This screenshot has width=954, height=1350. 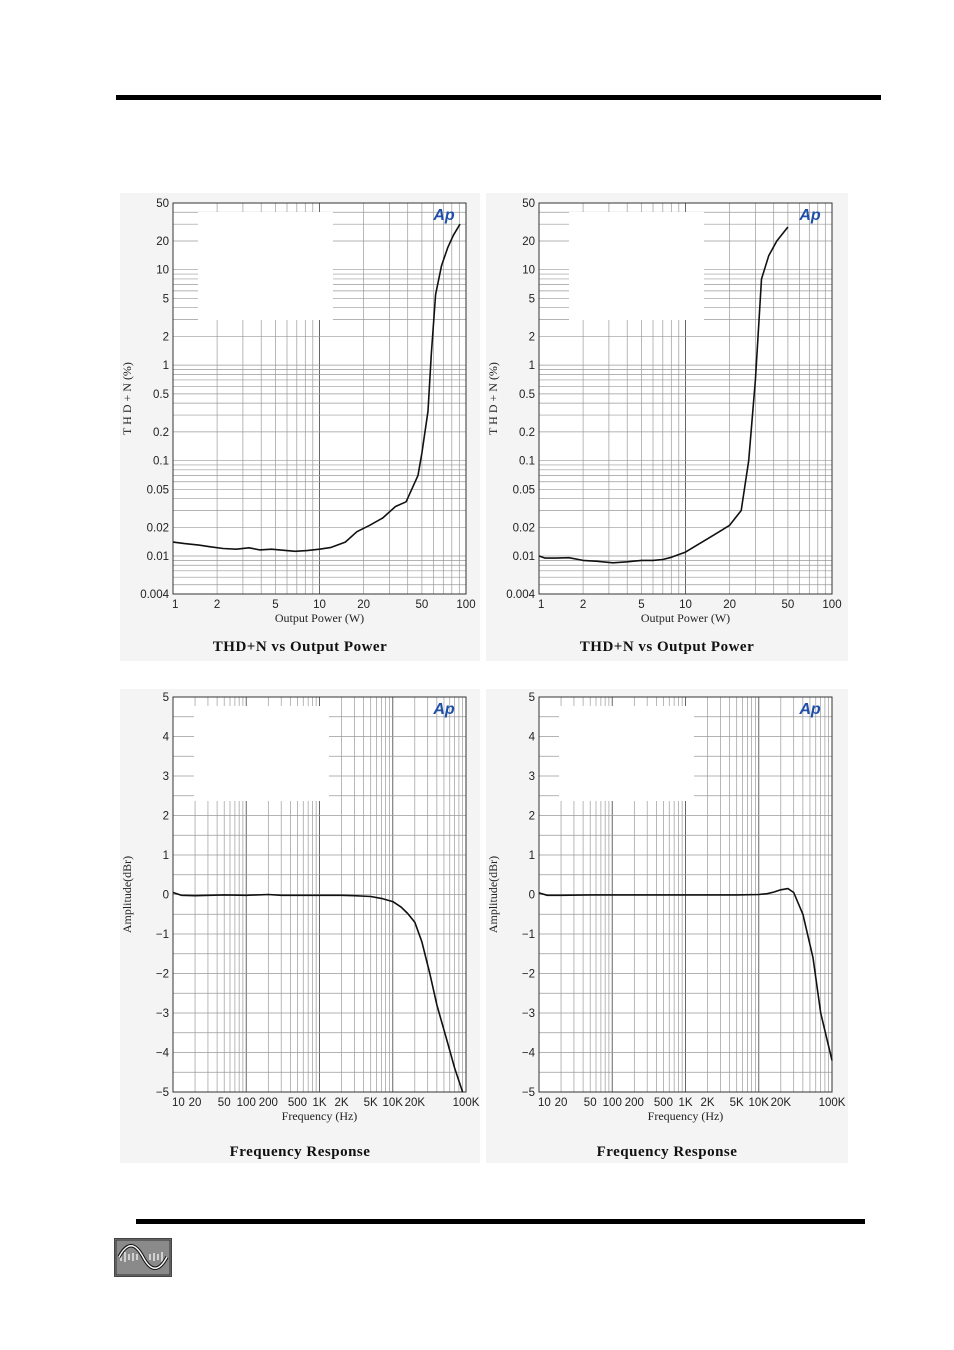 I want to click on header-rule, so click(x=498, y=97).